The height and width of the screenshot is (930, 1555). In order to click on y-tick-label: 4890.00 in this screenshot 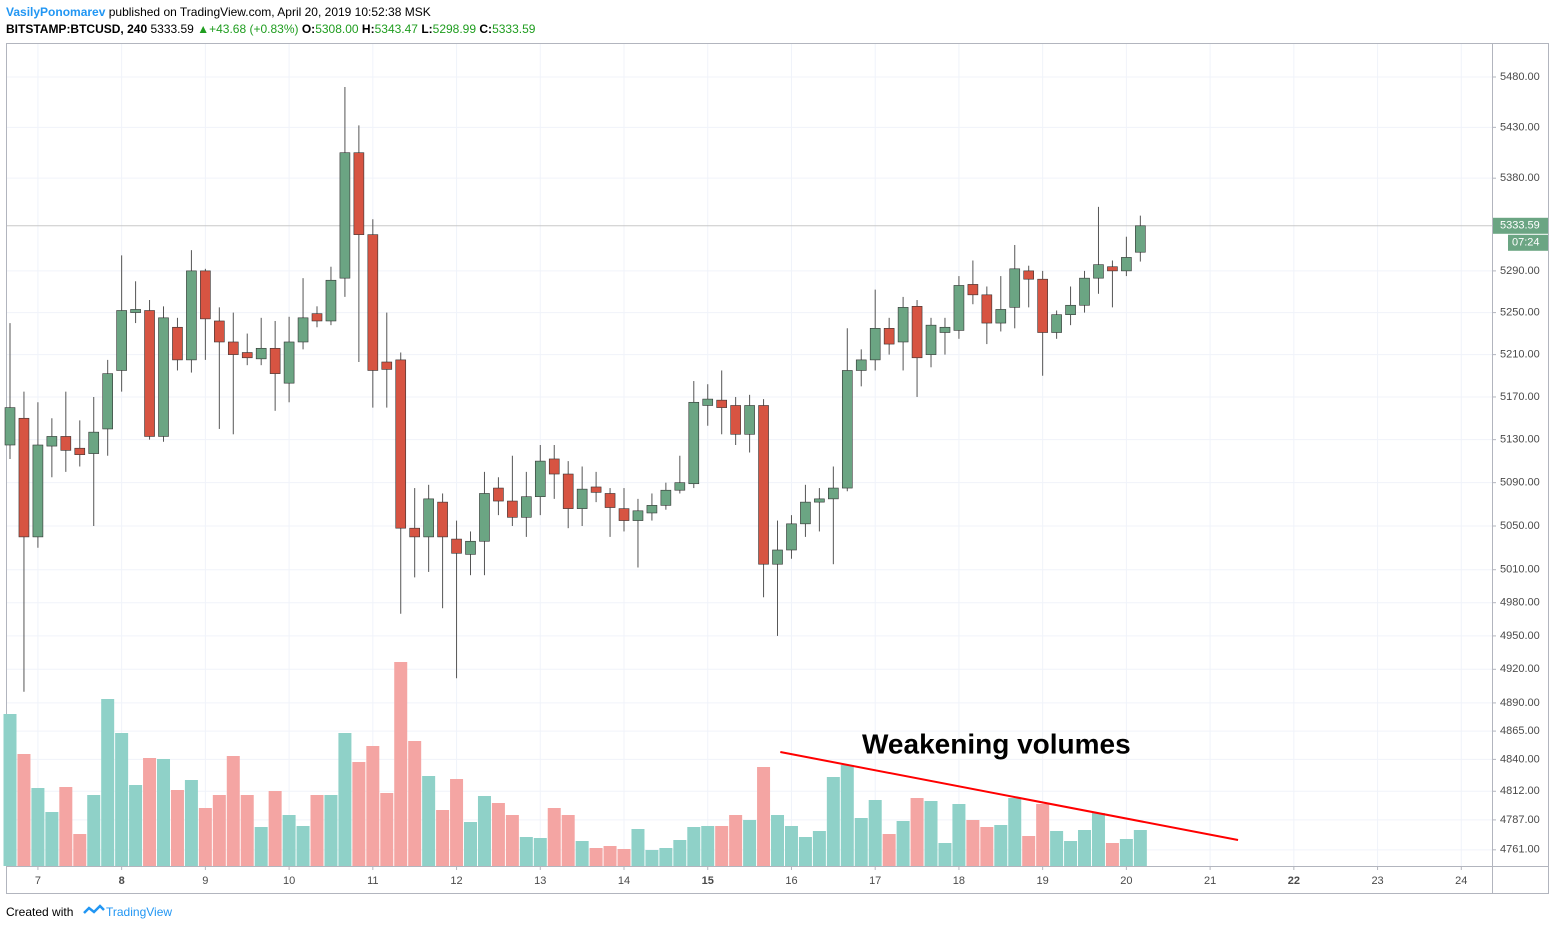, I will do `click(1520, 703)`.